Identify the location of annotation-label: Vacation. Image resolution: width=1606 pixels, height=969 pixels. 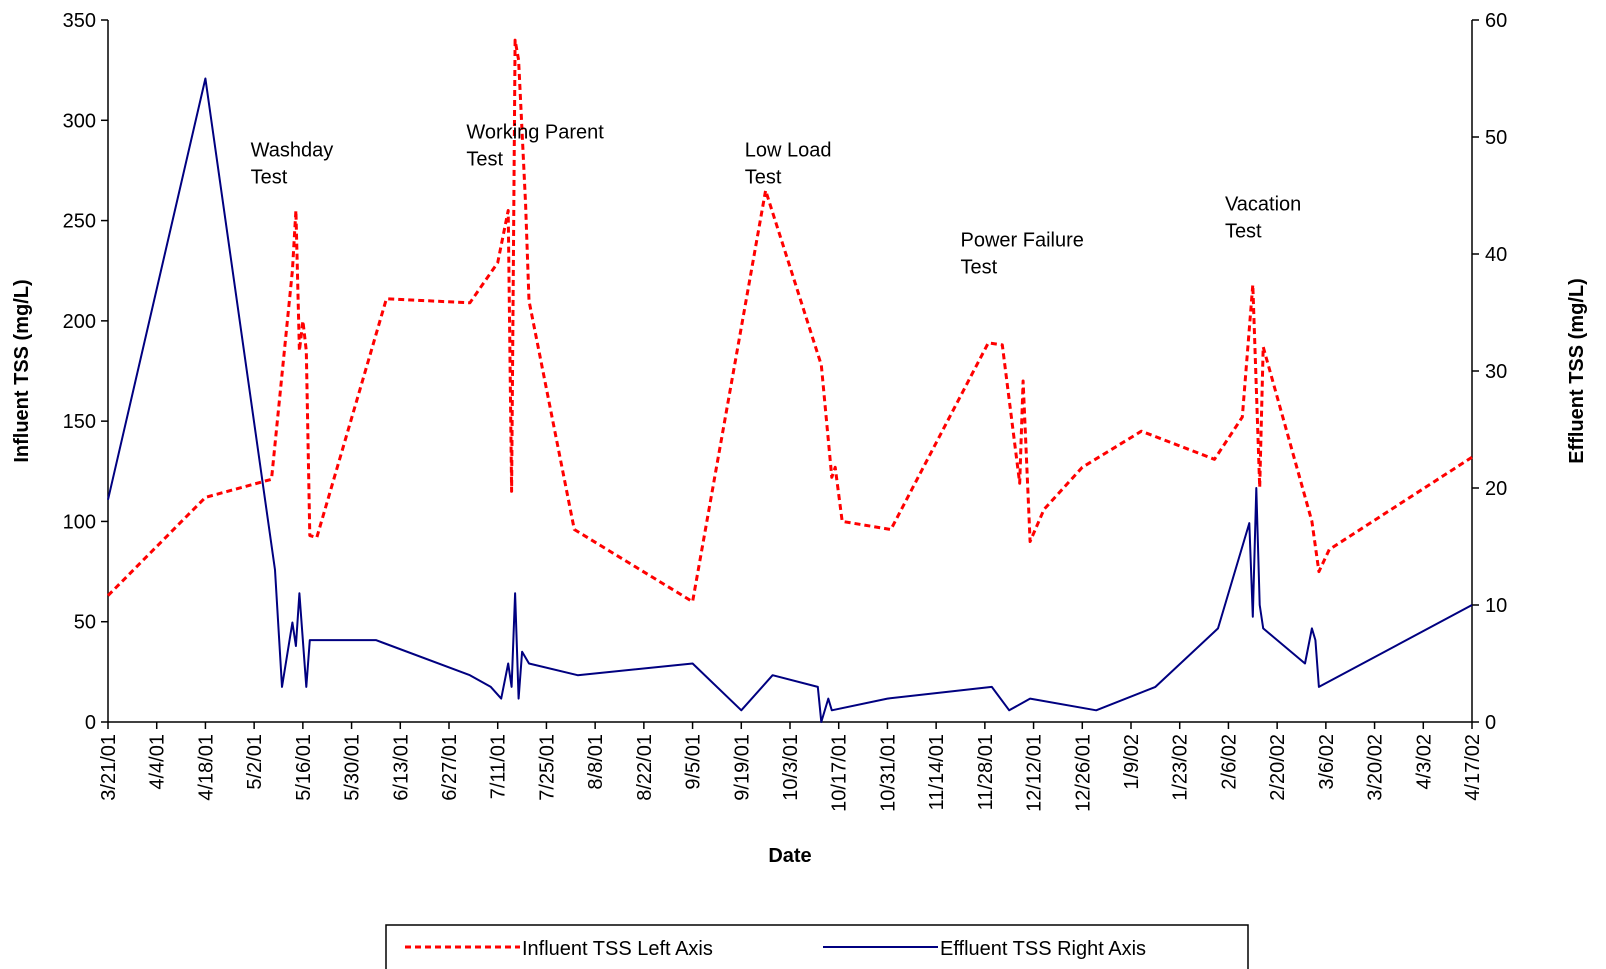
(1263, 205).